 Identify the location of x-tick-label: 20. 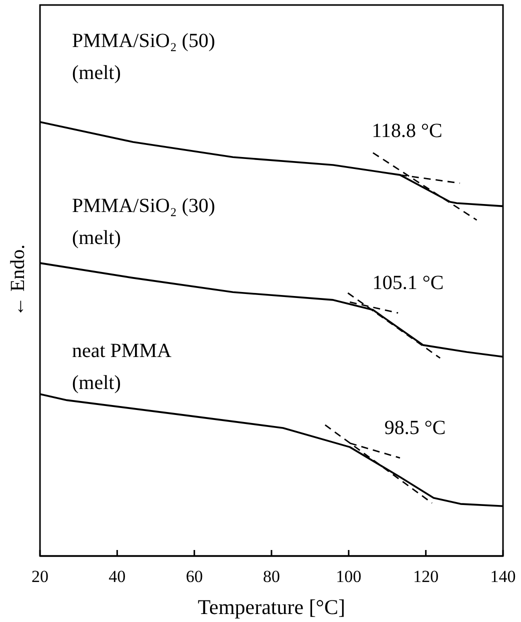
(40, 576).